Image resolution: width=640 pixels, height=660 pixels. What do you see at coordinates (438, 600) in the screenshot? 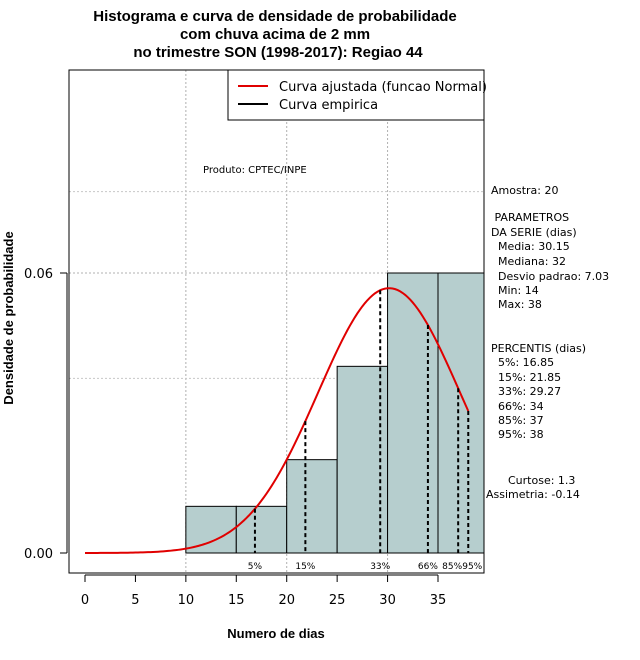
I see `x-tick-label: 35` at bounding box center [438, 600].